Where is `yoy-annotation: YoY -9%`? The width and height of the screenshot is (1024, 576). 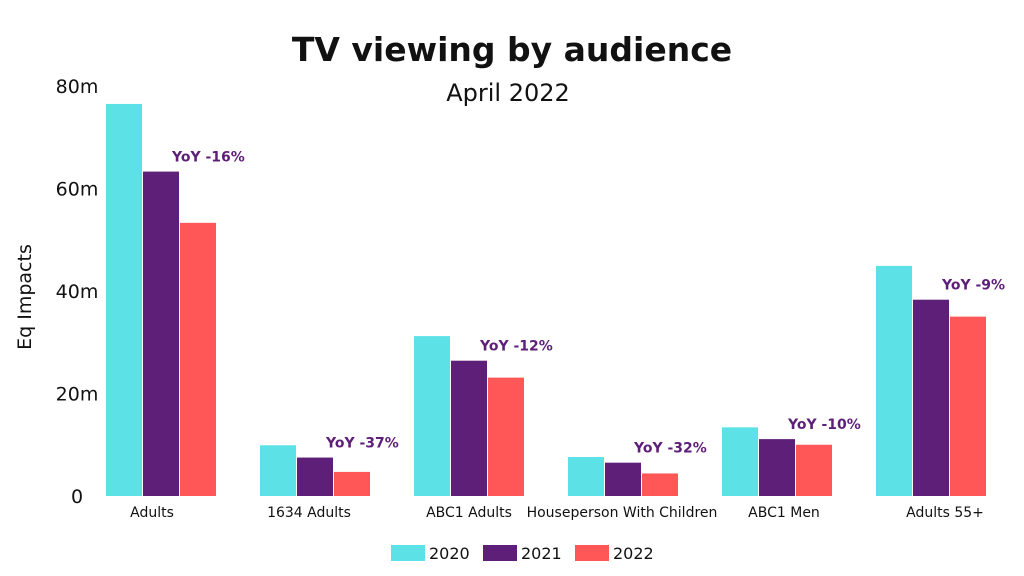
yoy-annotation: YoY -9% is located at coordinates (973, 286).